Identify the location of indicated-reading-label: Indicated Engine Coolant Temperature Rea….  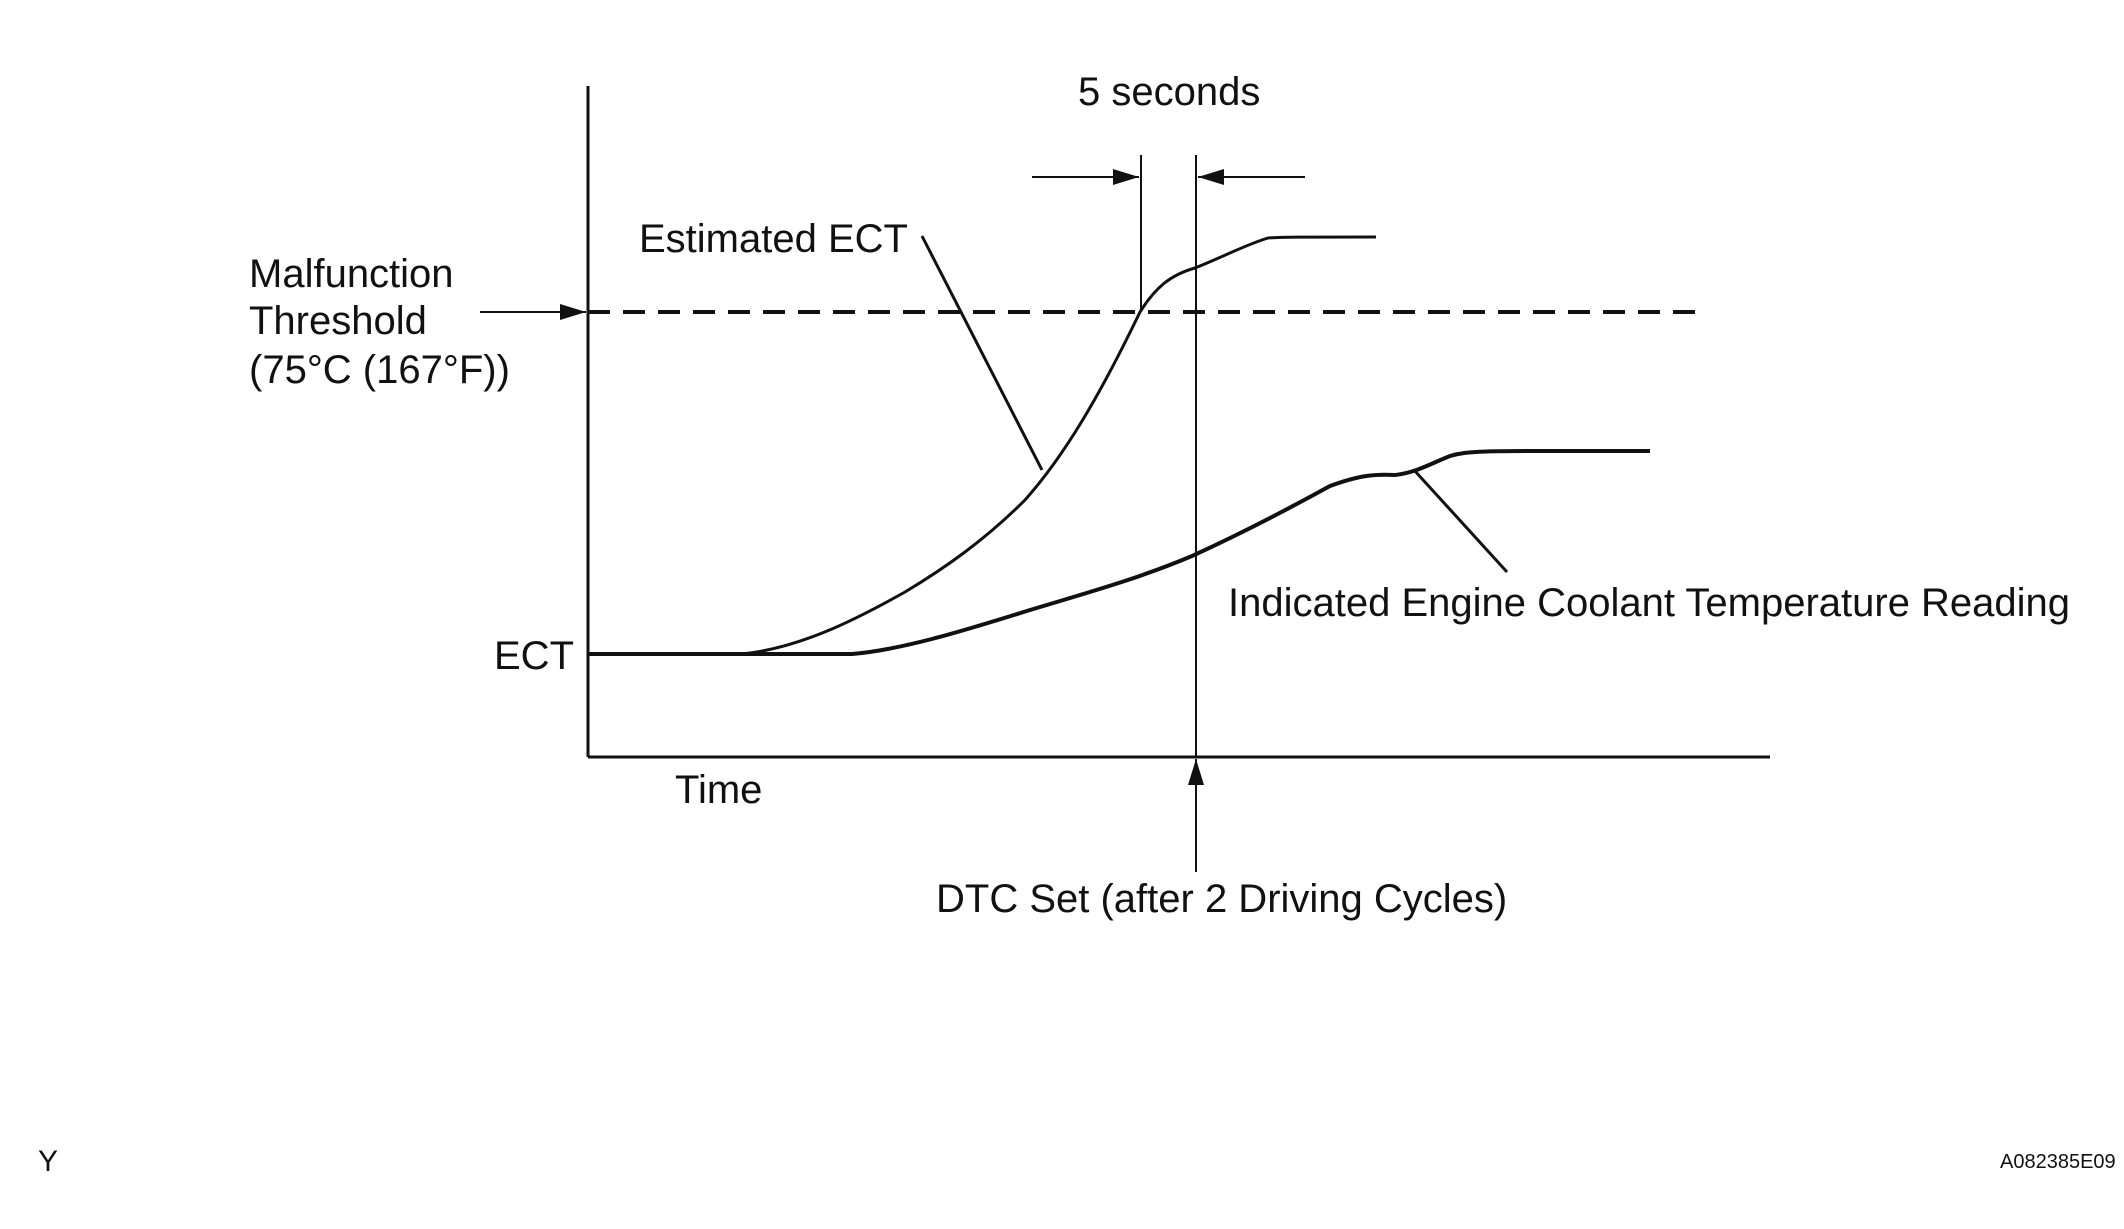
(1649, 603).